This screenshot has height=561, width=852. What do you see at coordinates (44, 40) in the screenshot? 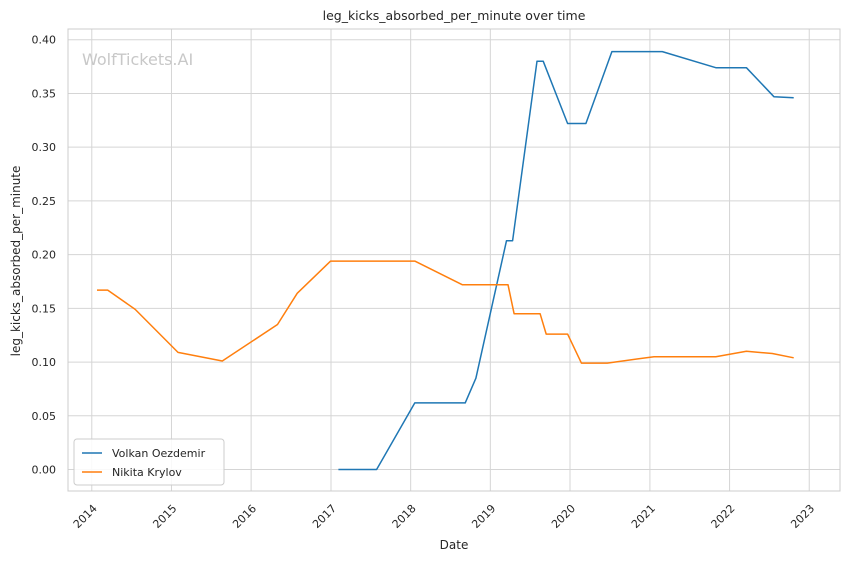
I see `y-tick-label: 0.40` at bounding box center [44, 40].